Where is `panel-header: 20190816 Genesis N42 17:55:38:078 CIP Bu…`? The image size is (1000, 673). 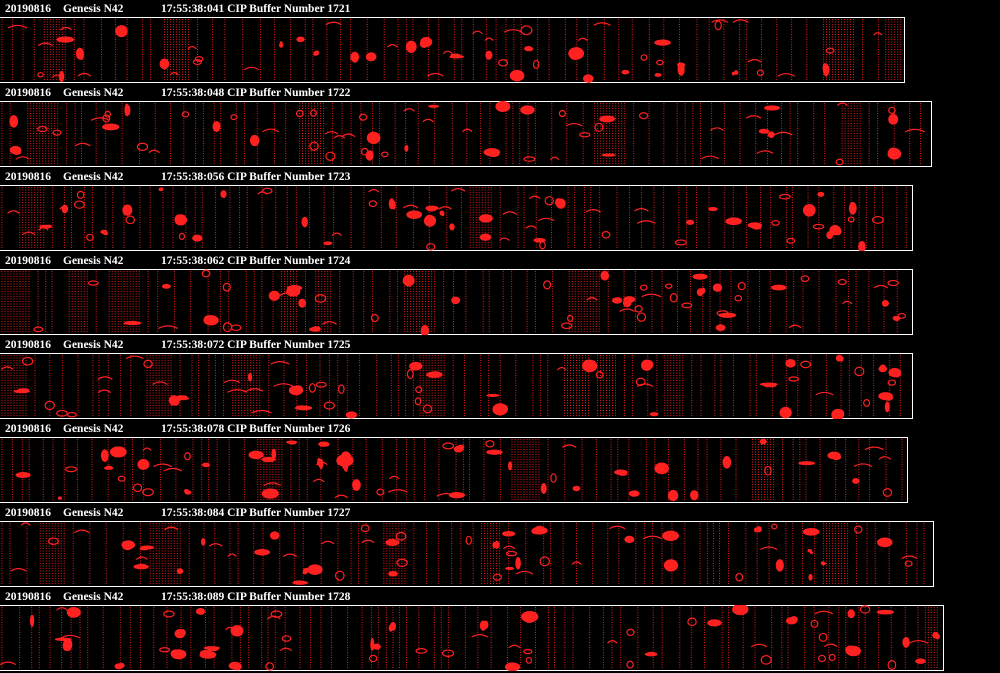 panel-header: 20190816 Genesis N42 17:55:38:078 CIP Bu… is located at coordinates (177, 429).